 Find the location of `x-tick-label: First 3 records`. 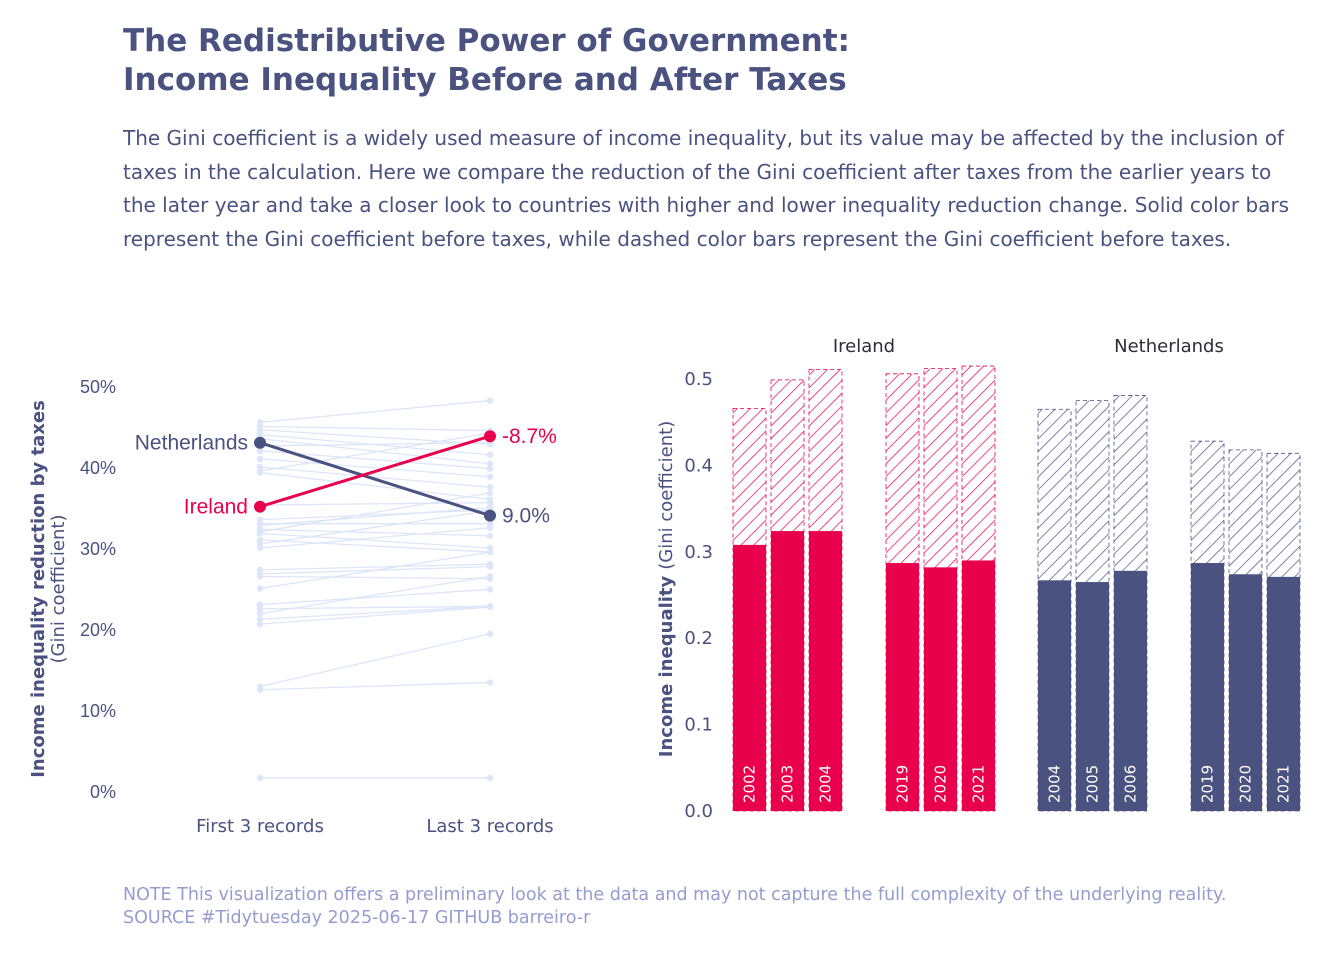

x-tick-label: First 3 records is located at coordinates (260, 826).